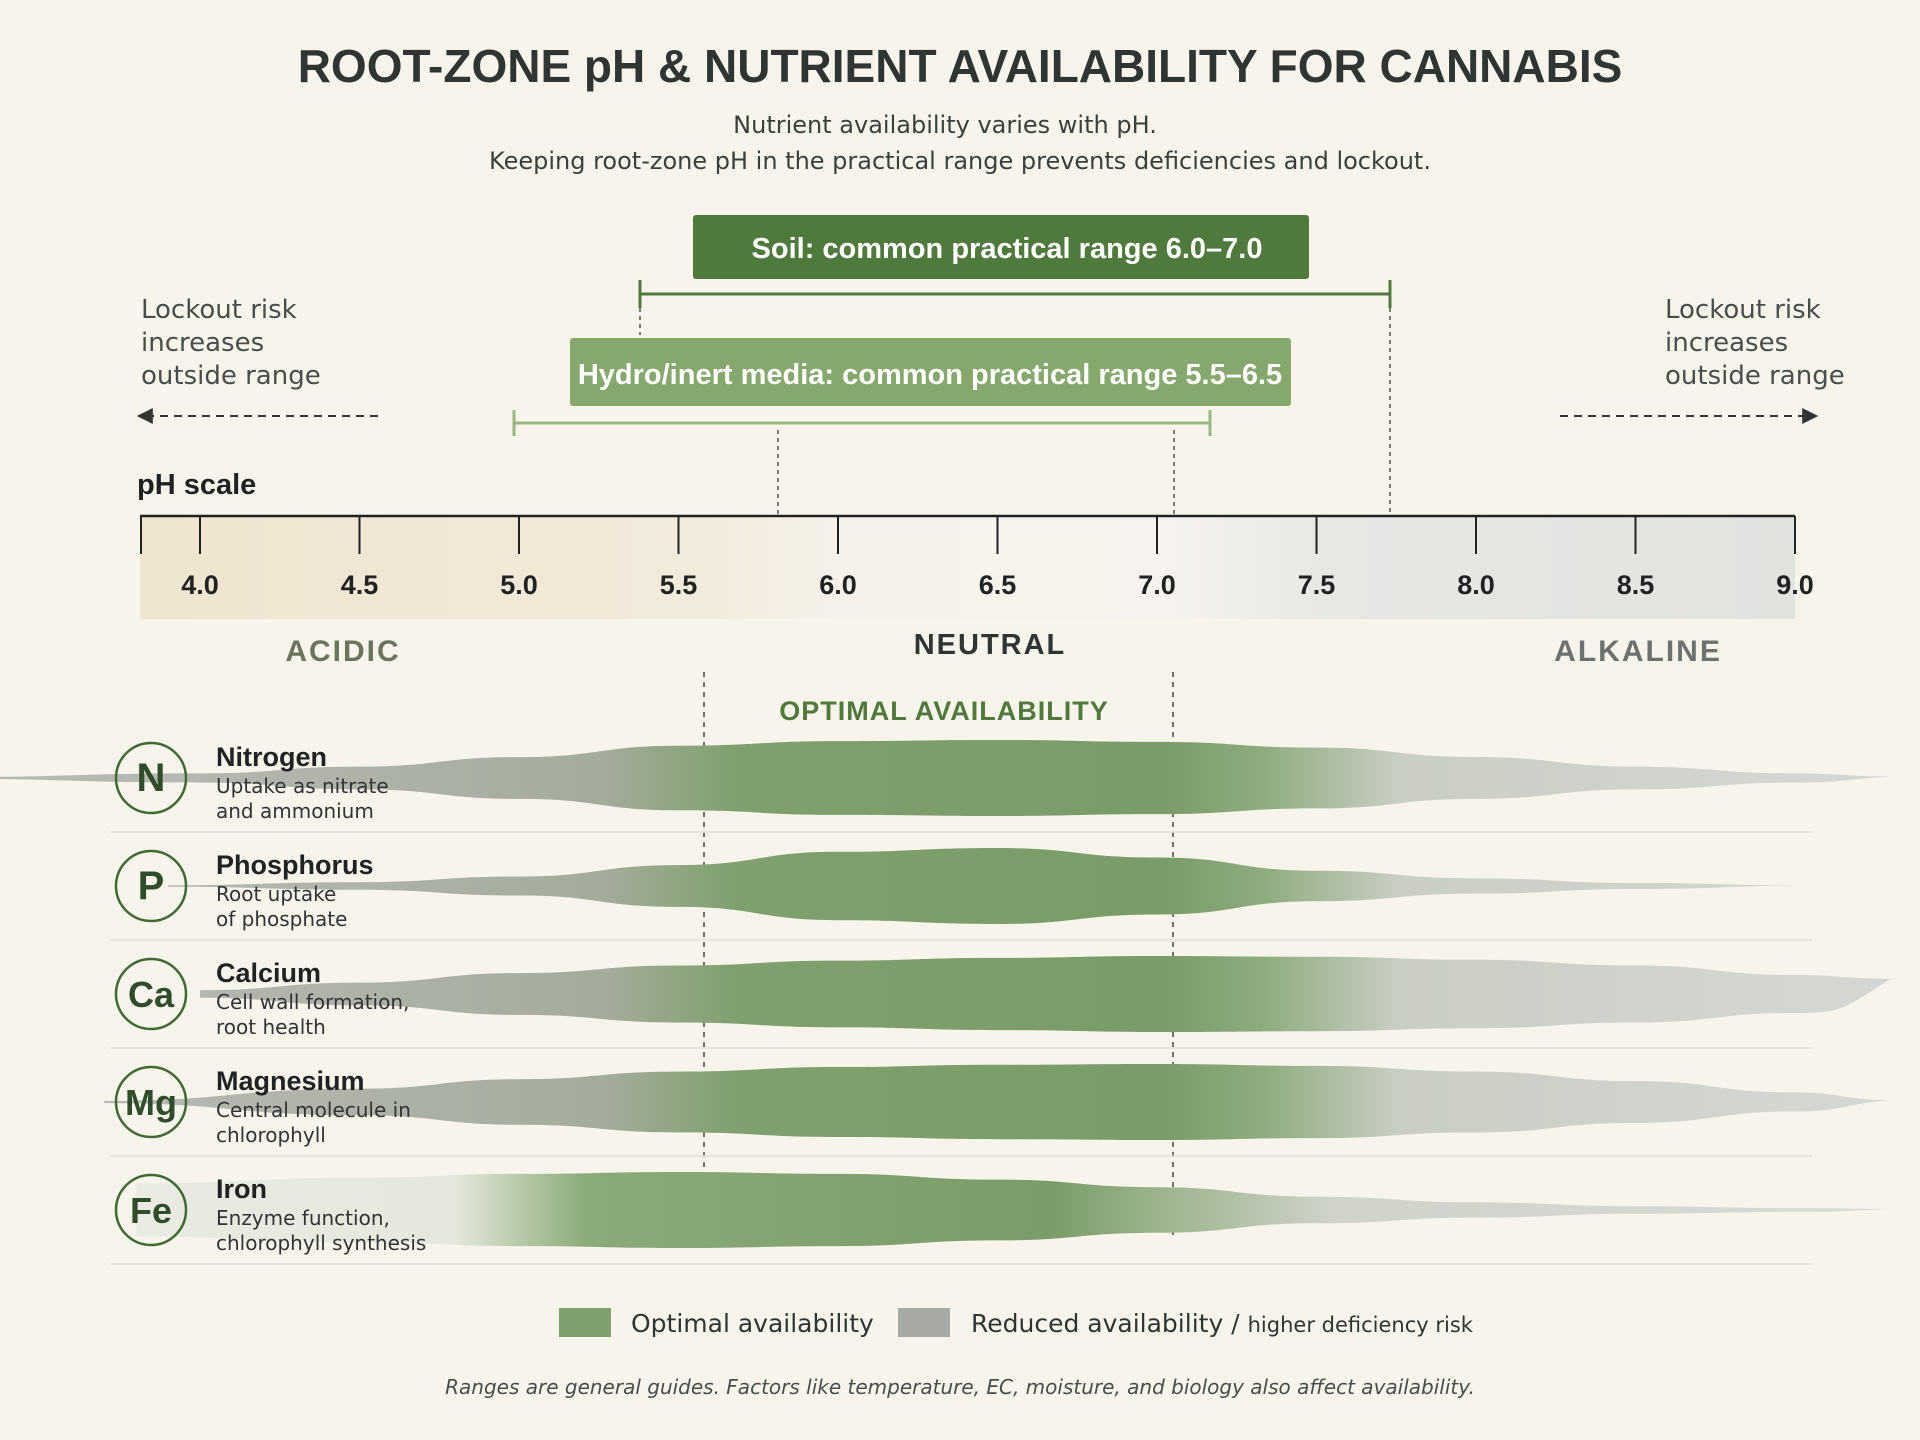  I want to click on nutrient-description-line-1: Central molecule in, so click(313, 1110).